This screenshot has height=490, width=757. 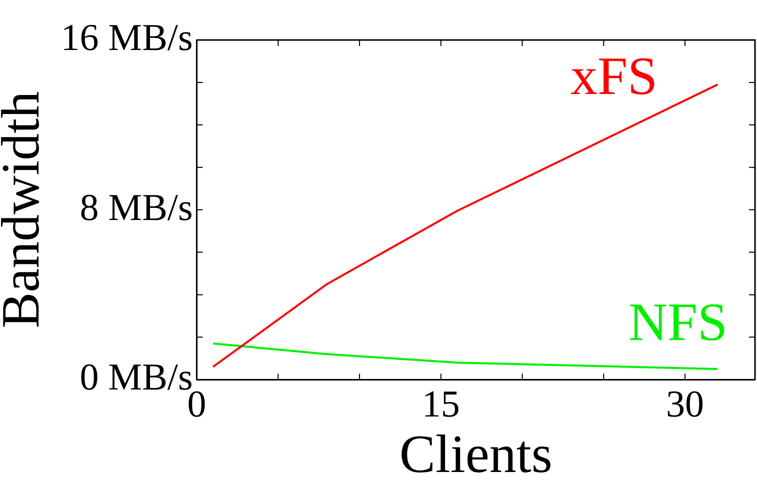 I want to click on series-label: NFS, so click(x=678, y=322).